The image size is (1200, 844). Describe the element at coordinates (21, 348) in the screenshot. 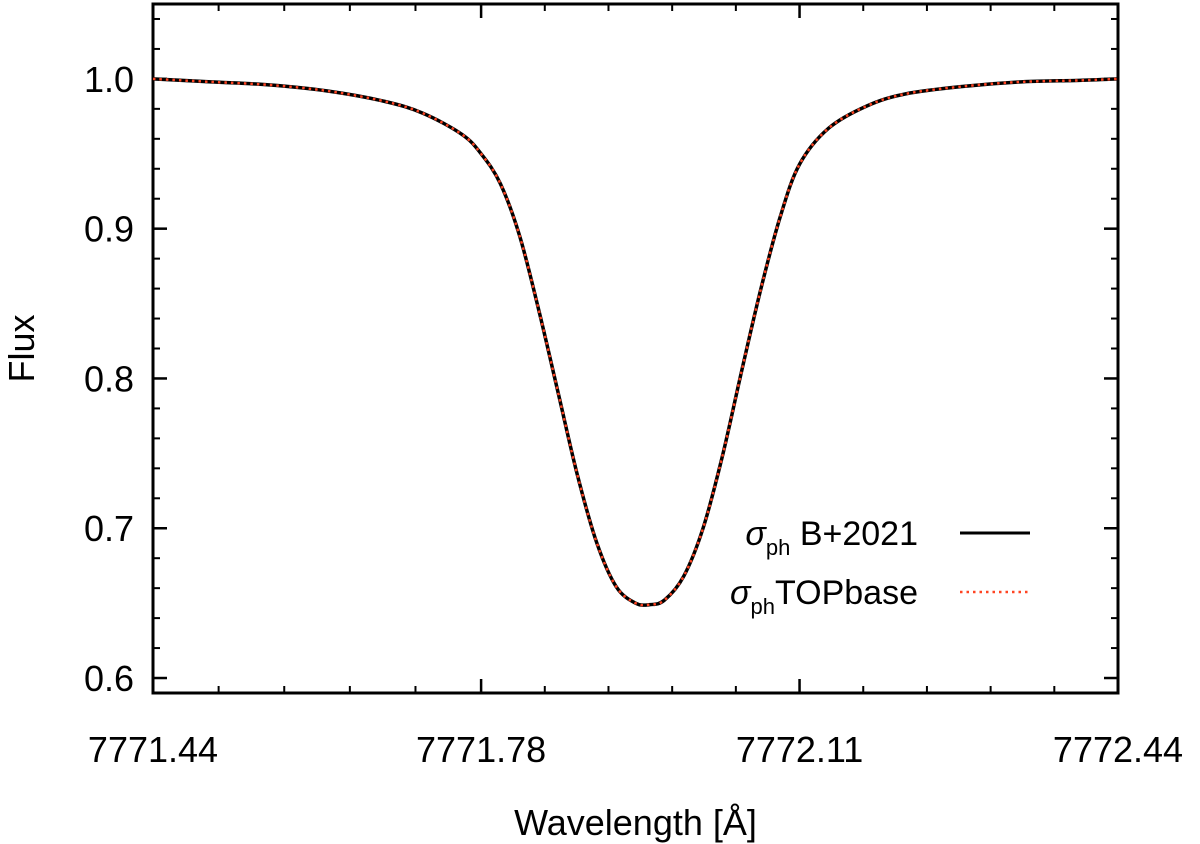

I see `y-axis-title: Flux` at that location.